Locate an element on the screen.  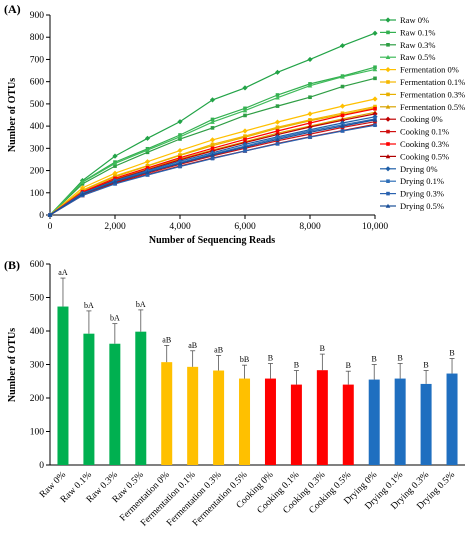
panel-b-y-ticks: 0 100 200 300 400 500 600 is located at coordinates (40, 365).